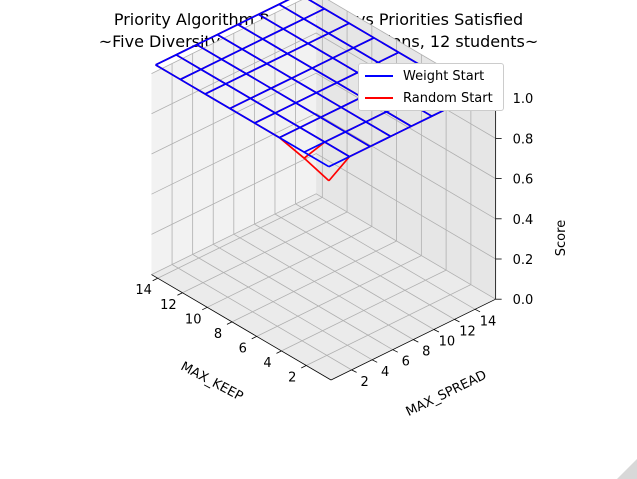  Describe the element at coordinates (218, 334) in the screenshot. I see `x-tick-label: 8` at that location.